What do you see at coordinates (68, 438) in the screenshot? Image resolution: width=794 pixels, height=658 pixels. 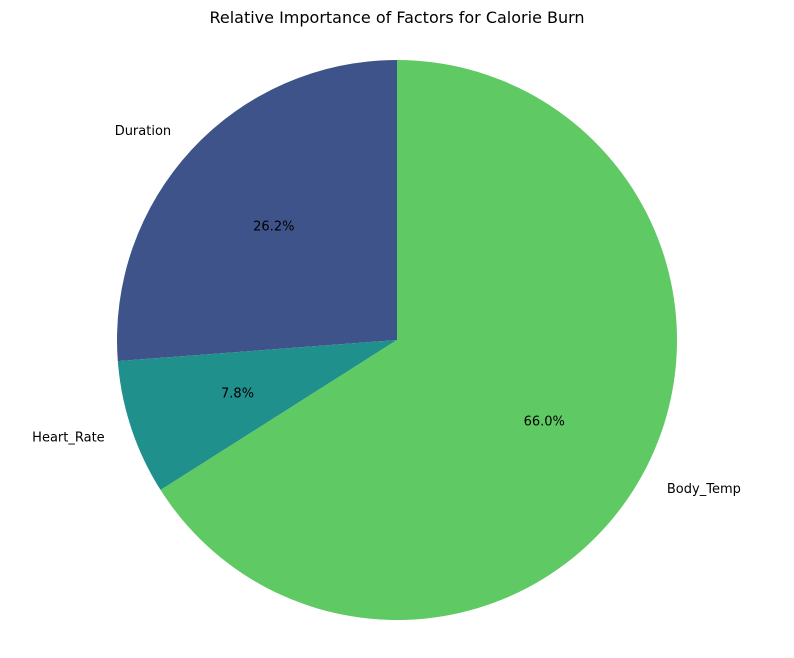 I see `slice-label-heart-rate: Heart_Rate` at bounding box center [68, 438].